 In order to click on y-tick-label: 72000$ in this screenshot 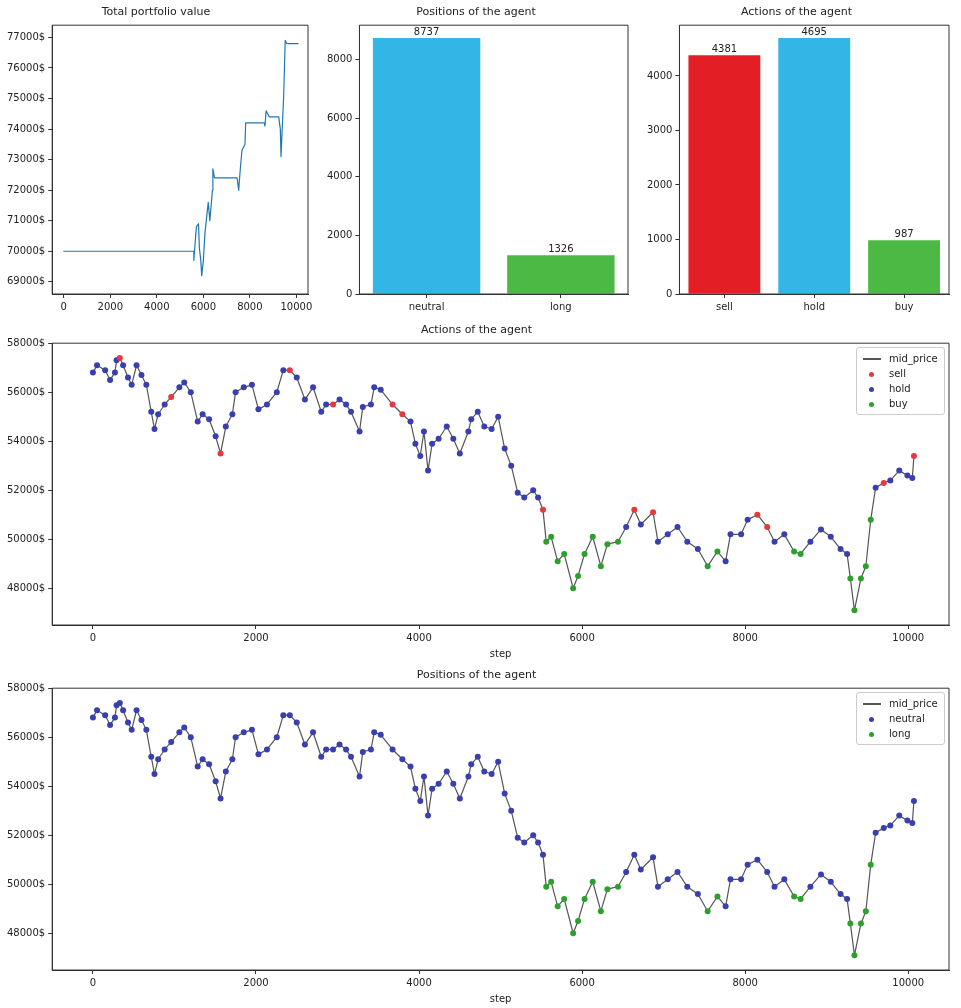, I will do `click(26, 189)`.